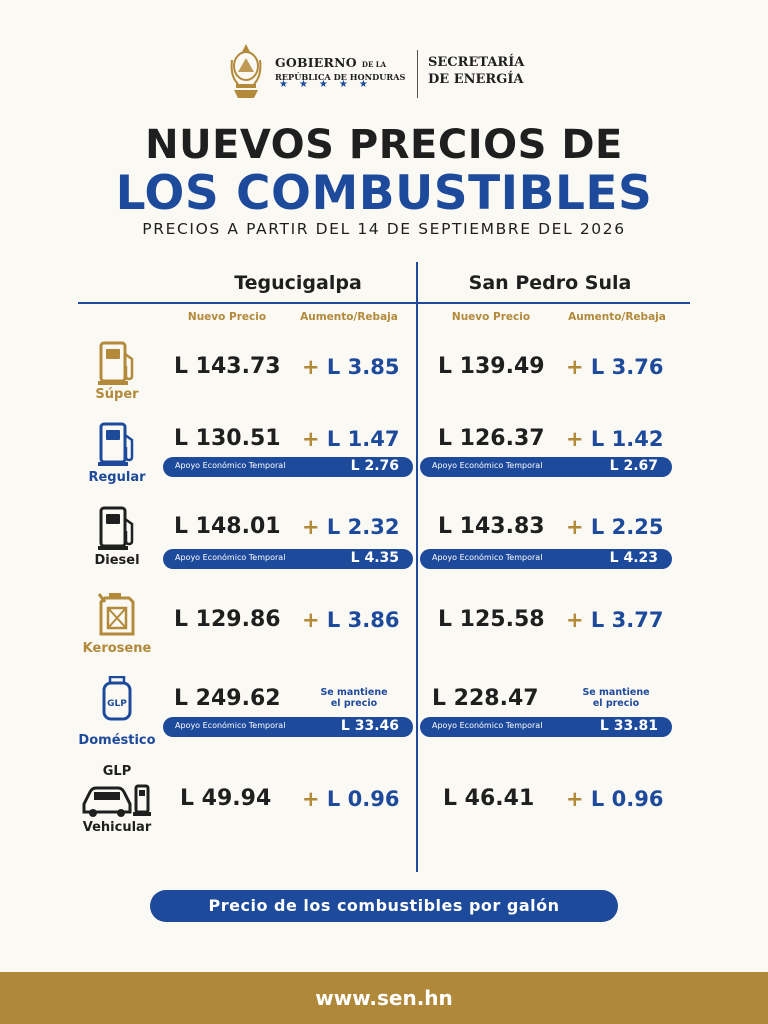  I want to click on amount: L 2.25, so click(627, 527).